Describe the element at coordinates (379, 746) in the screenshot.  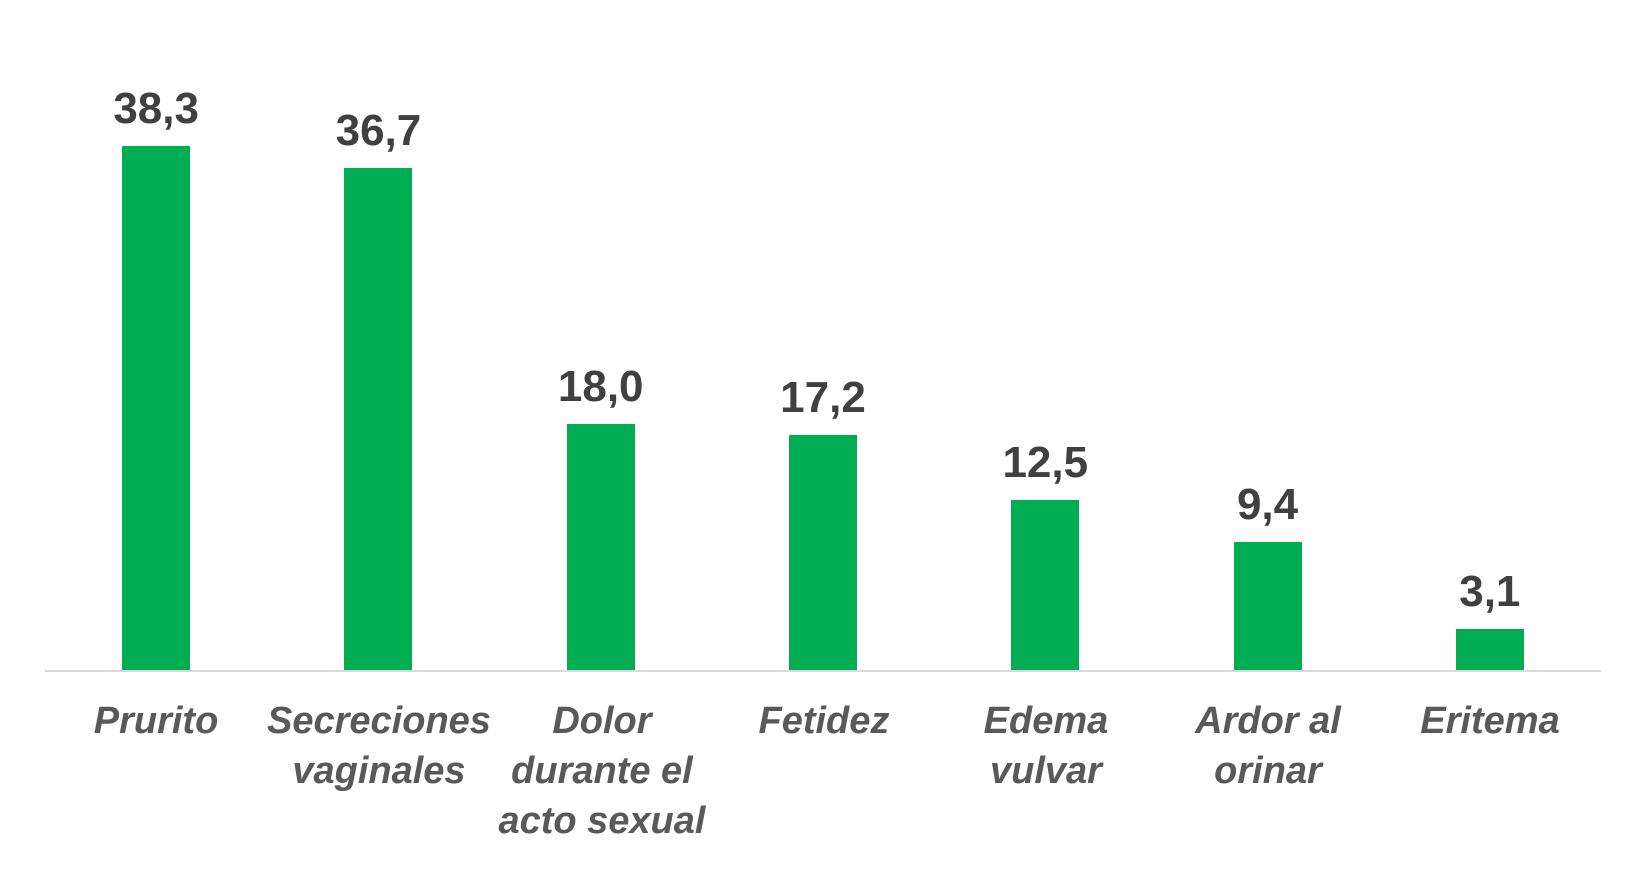
I see `category-label: Secreciones vaginales` at that location.